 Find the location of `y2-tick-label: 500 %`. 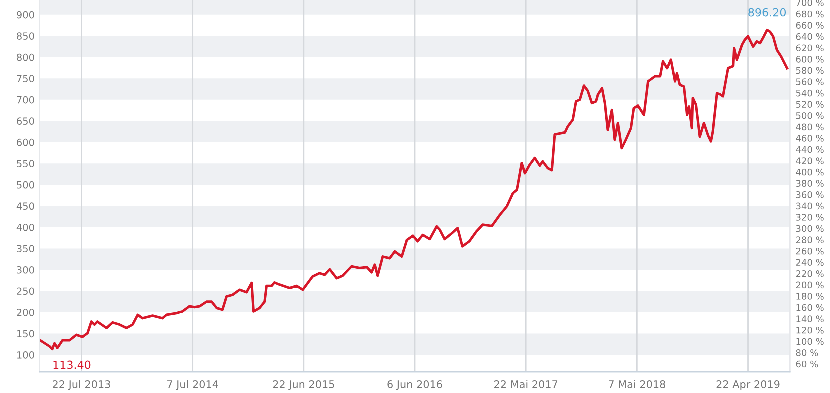

y2-tick-label: 500 % is located at coordinates (810, 116).